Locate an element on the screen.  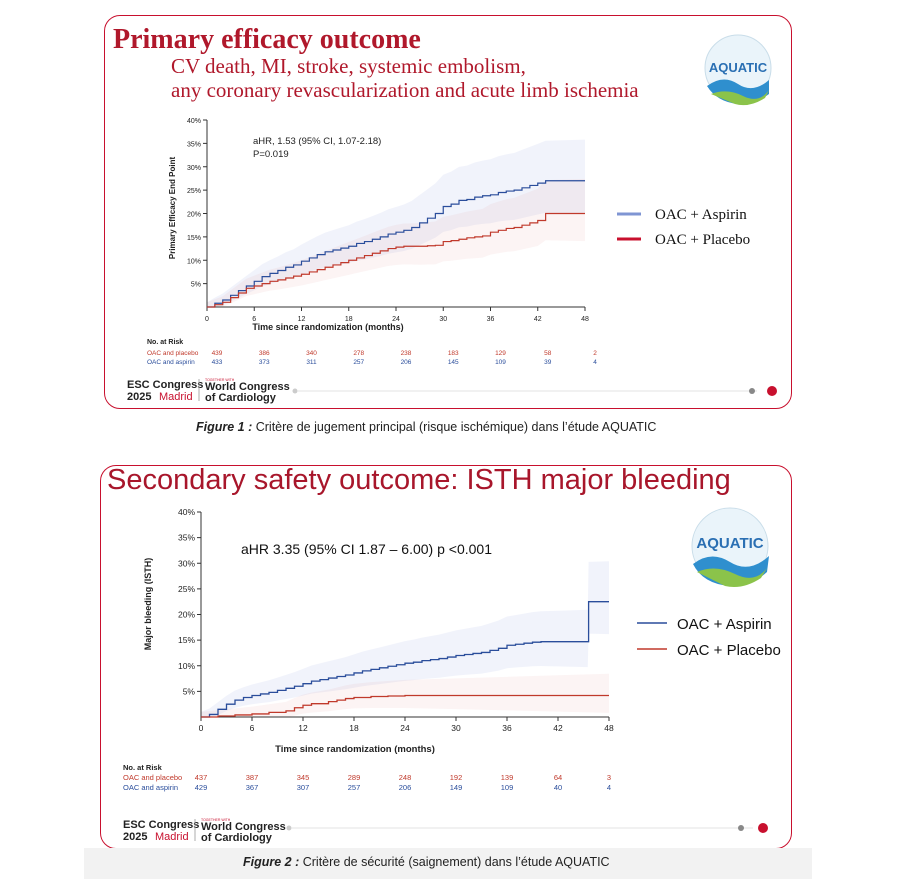
risk-value: 437 is located at coordinates (201, 777).